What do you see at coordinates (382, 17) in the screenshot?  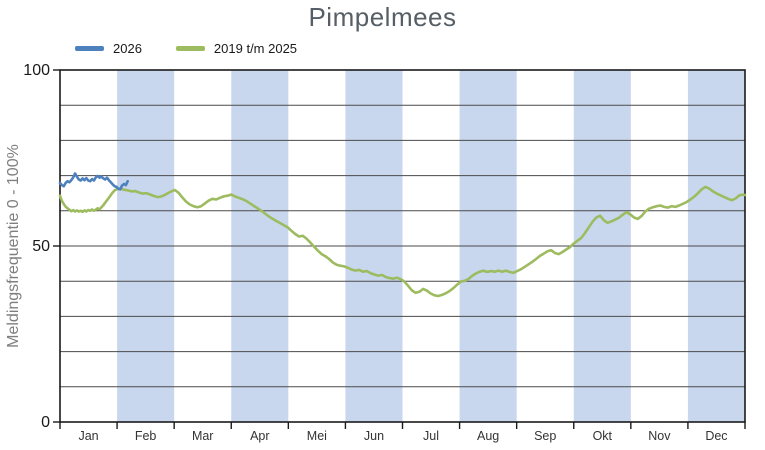 I see `chart-title: Pimpelmees` at bounding box center [382, 17].